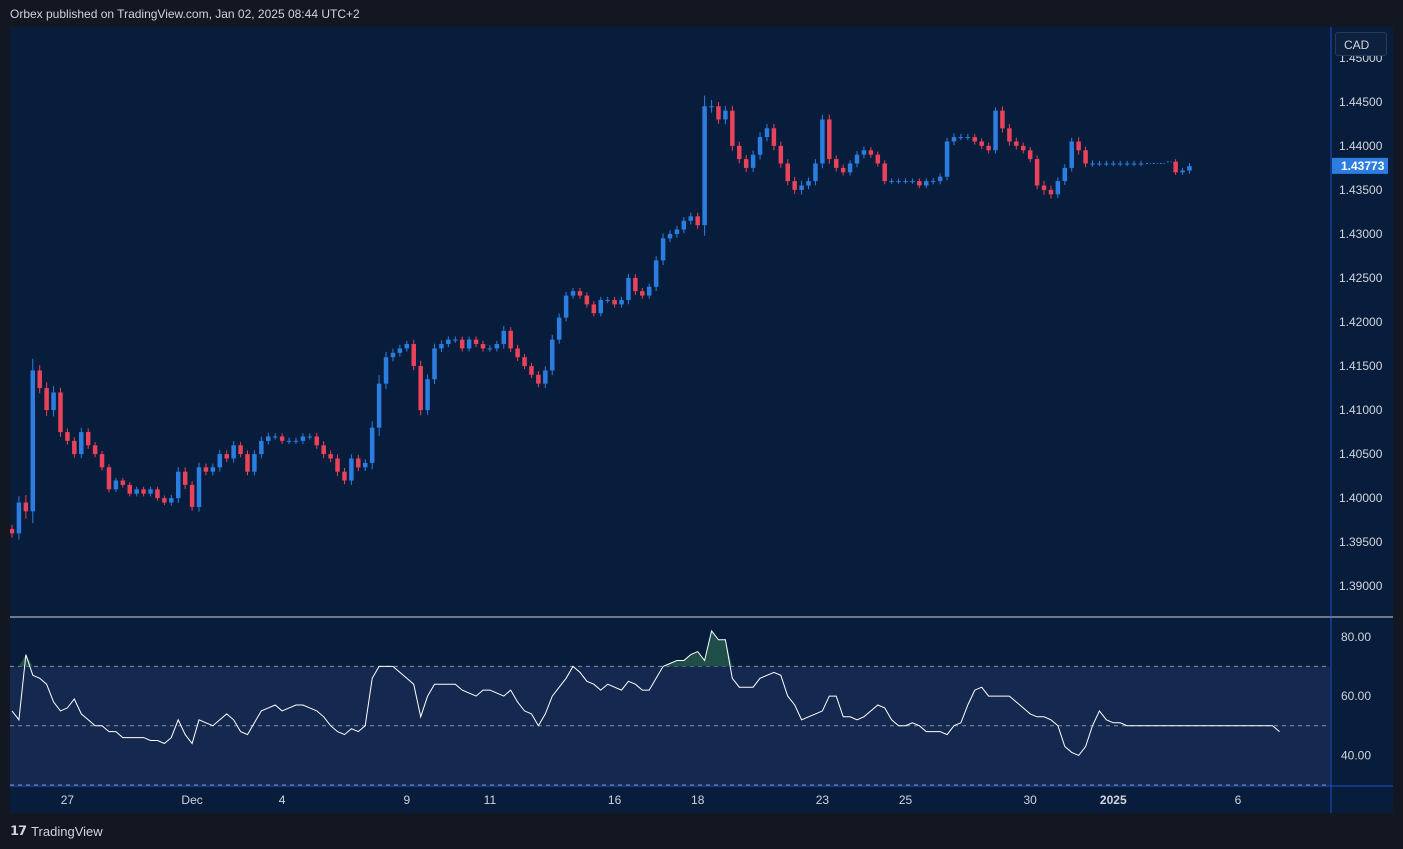  What do you see at coordinates (1361, 454) in the screenshot?
I see `price-tick-label: 1.40500` at bounding box center [1361, 454].